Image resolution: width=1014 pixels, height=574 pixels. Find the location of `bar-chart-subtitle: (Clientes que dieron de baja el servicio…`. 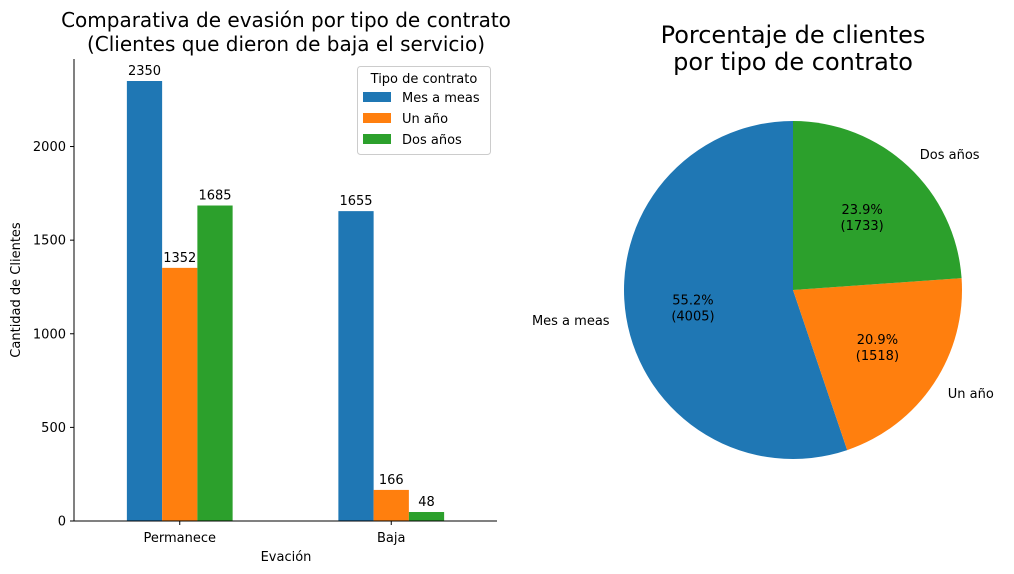

bar-chart-subtitle: (Clientes que dieron de baja el servicio… is located at coordinates (286, 44).